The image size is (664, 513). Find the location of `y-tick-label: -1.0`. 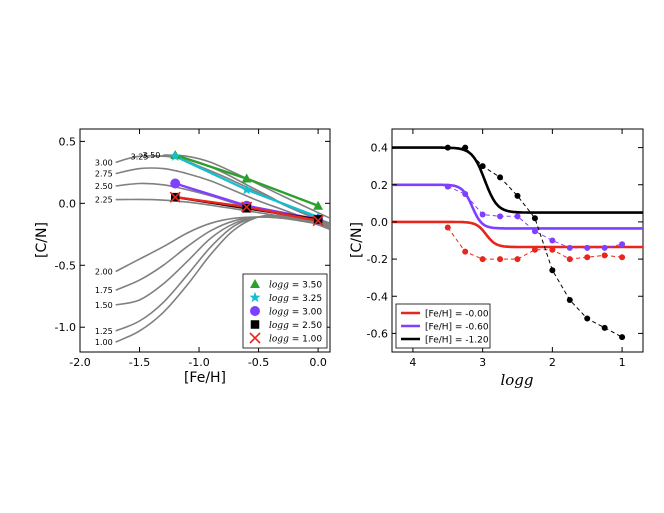

y-tick-label: -1.0 is located at coordinates (65, 327).